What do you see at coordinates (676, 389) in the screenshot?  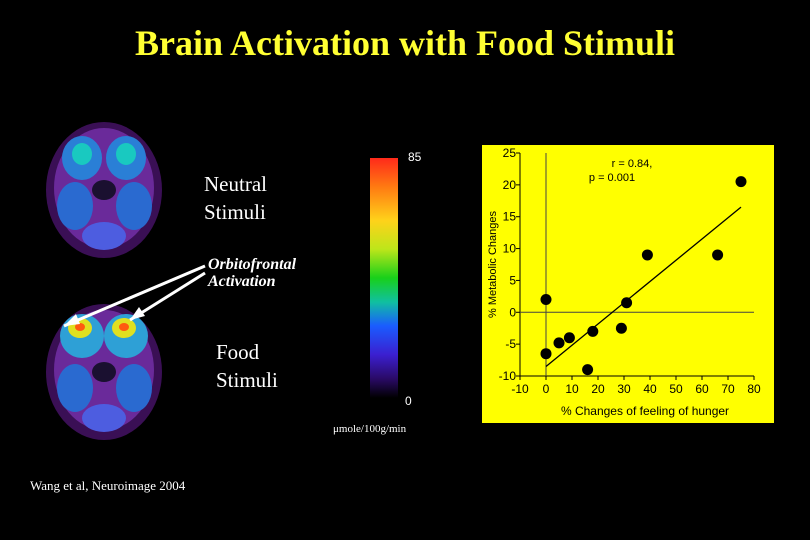 I see `x-tick-label: 50` at bounding box center [676, 389].